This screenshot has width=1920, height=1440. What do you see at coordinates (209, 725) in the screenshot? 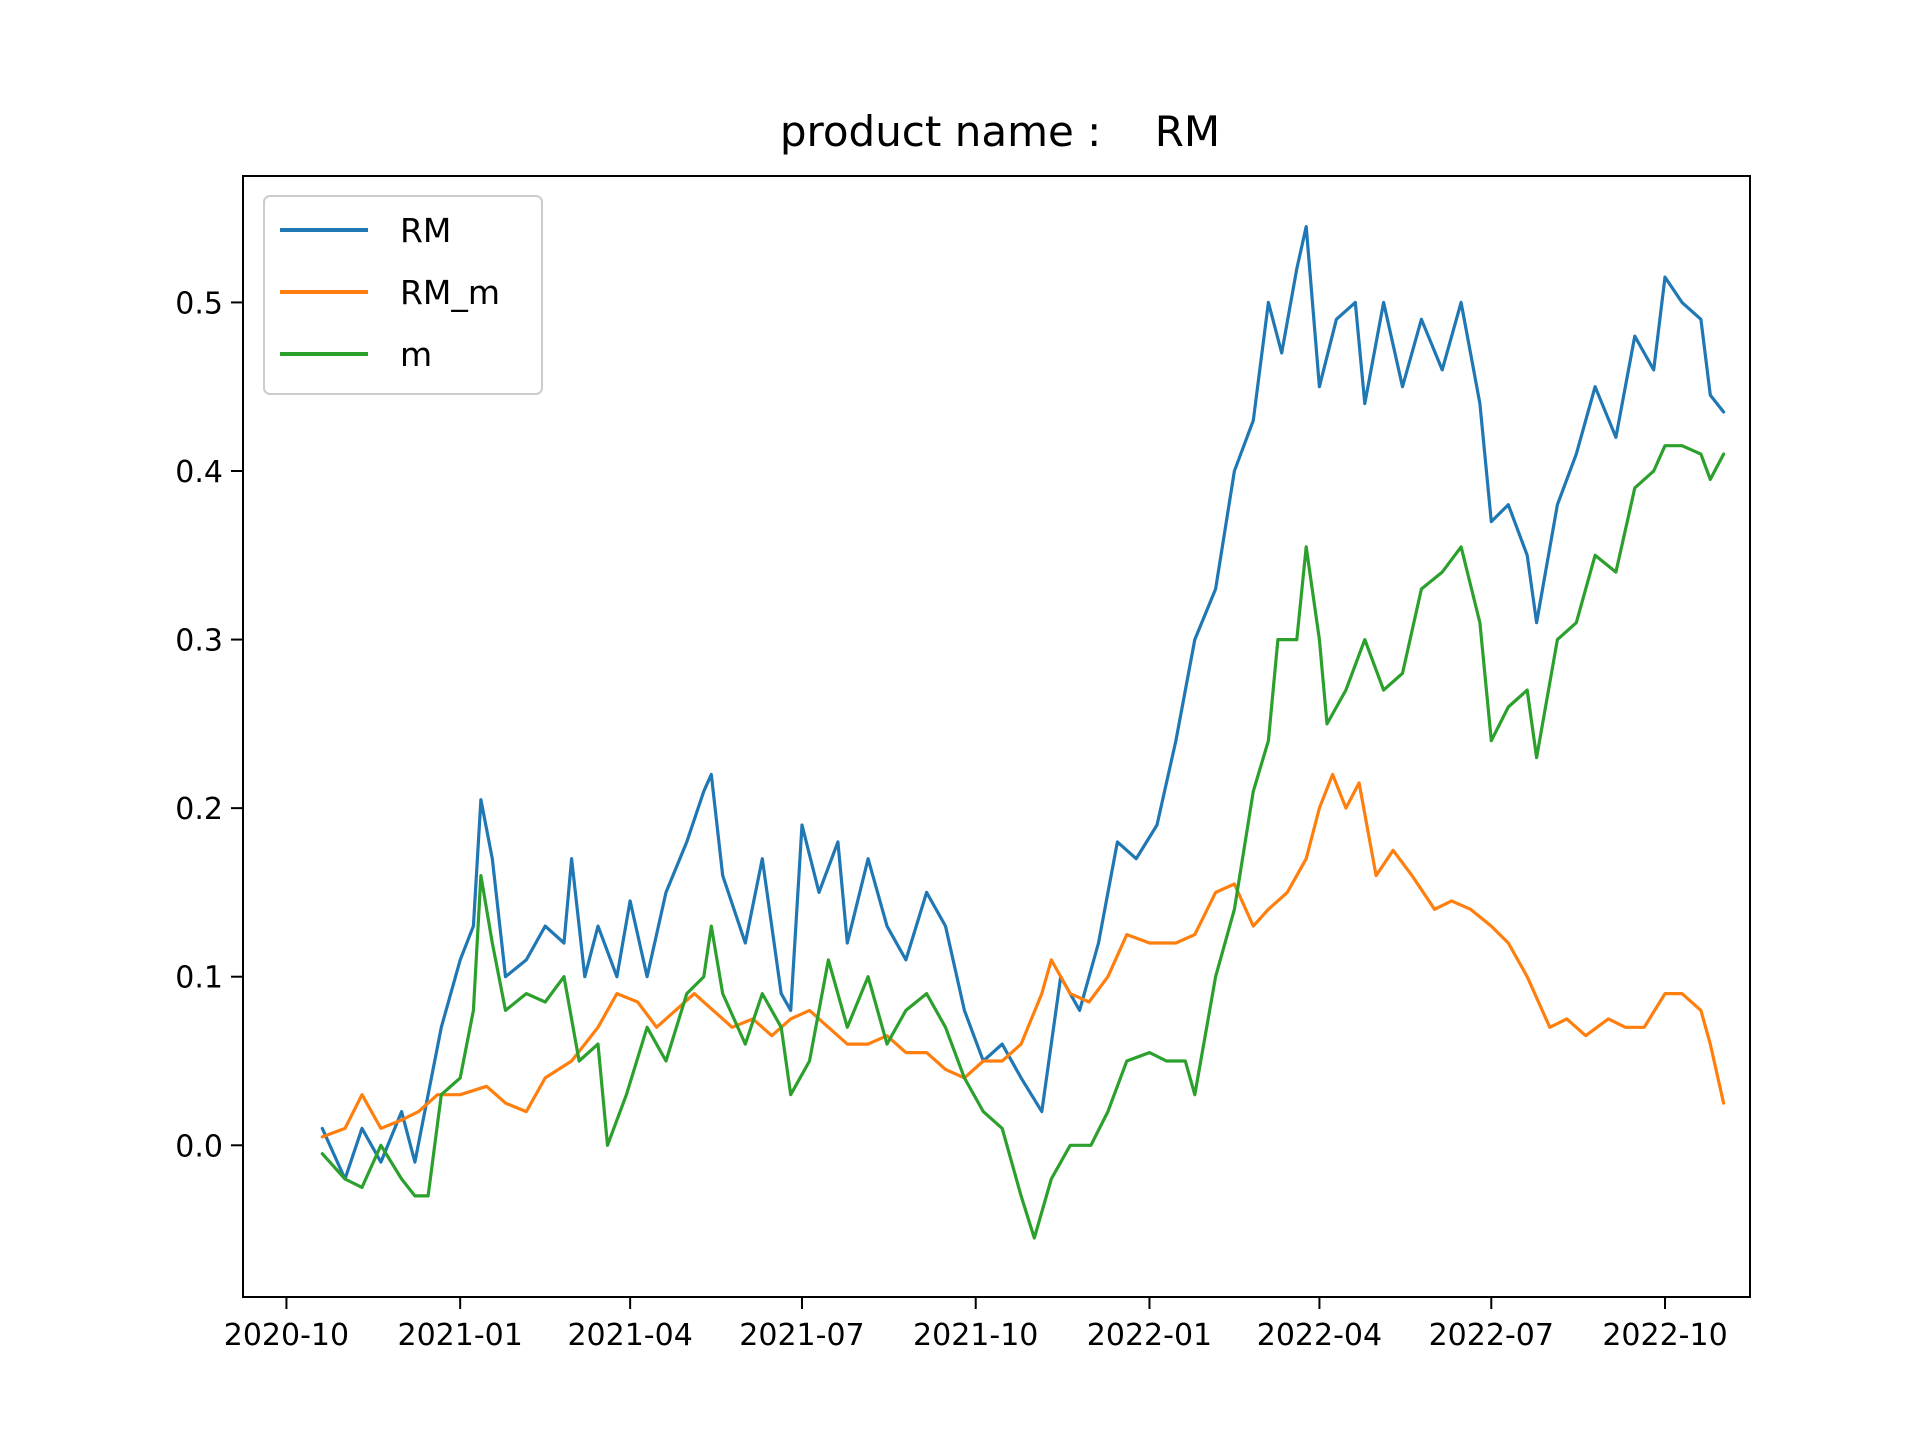
I see `y-axis: 0.0 0.1 0.2 0.3 0.4 0.5` at bounding box center [209, 725].